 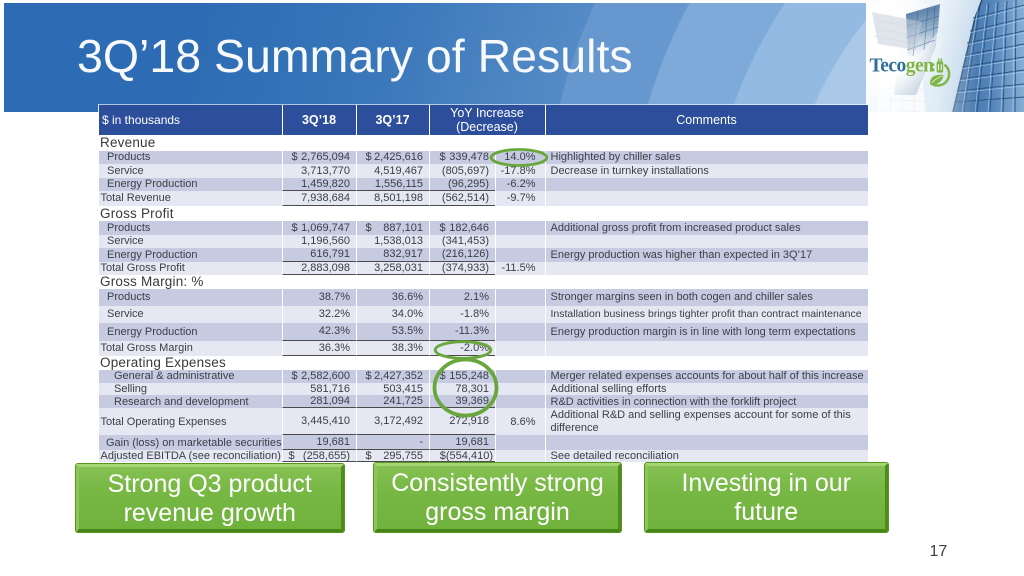 What do you see at coordinates (902, 66) in the screenshot?
I see `svg-text: Tecogen` at bounding box center [902, 66].